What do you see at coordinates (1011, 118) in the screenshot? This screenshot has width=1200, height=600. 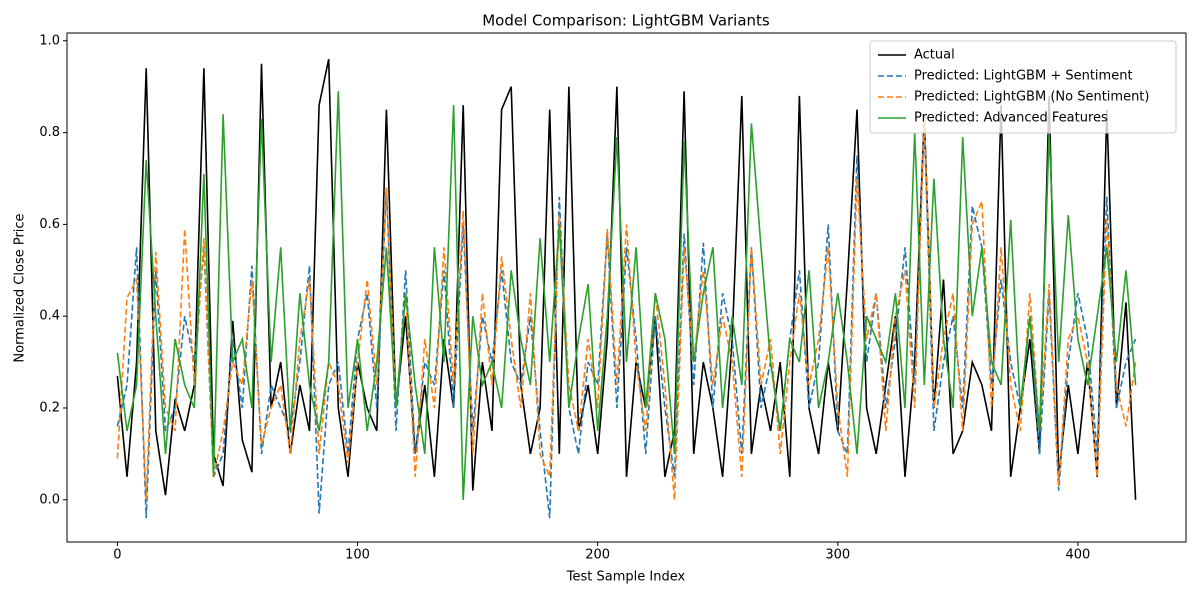 I see `legend-label: Predicted: Advanced Features` at bounding box center [1011, 118].